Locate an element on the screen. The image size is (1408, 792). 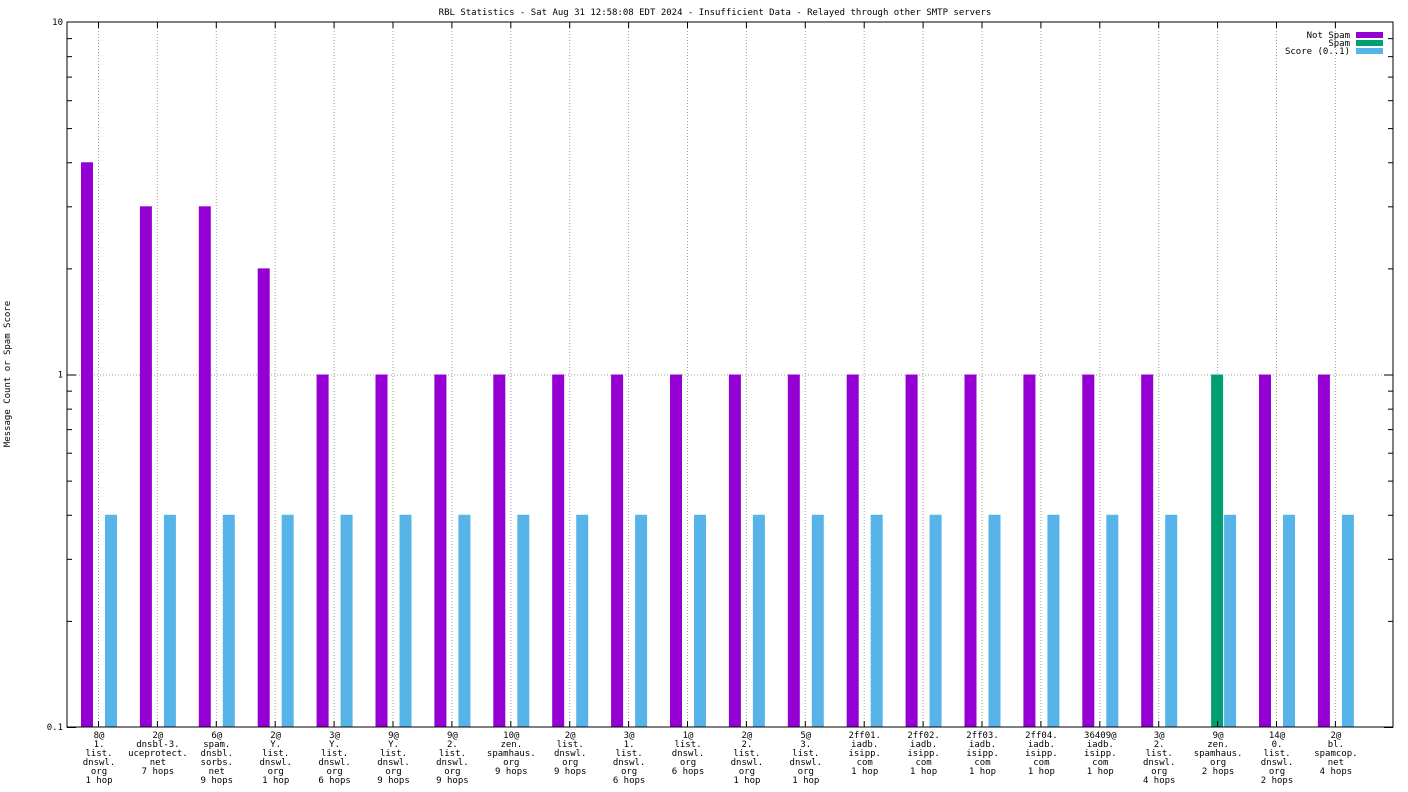
x-tick-label: 3@ Y. list. dnswl. org 6 hops is located at coordinates (334, 758).